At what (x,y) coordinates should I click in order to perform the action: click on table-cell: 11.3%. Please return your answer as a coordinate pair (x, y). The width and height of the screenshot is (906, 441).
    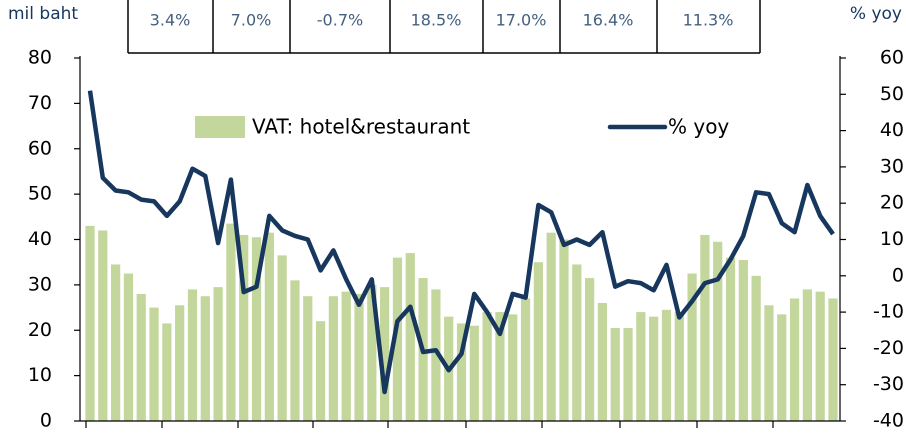
    Looking at the image, I should click on (708, 20).